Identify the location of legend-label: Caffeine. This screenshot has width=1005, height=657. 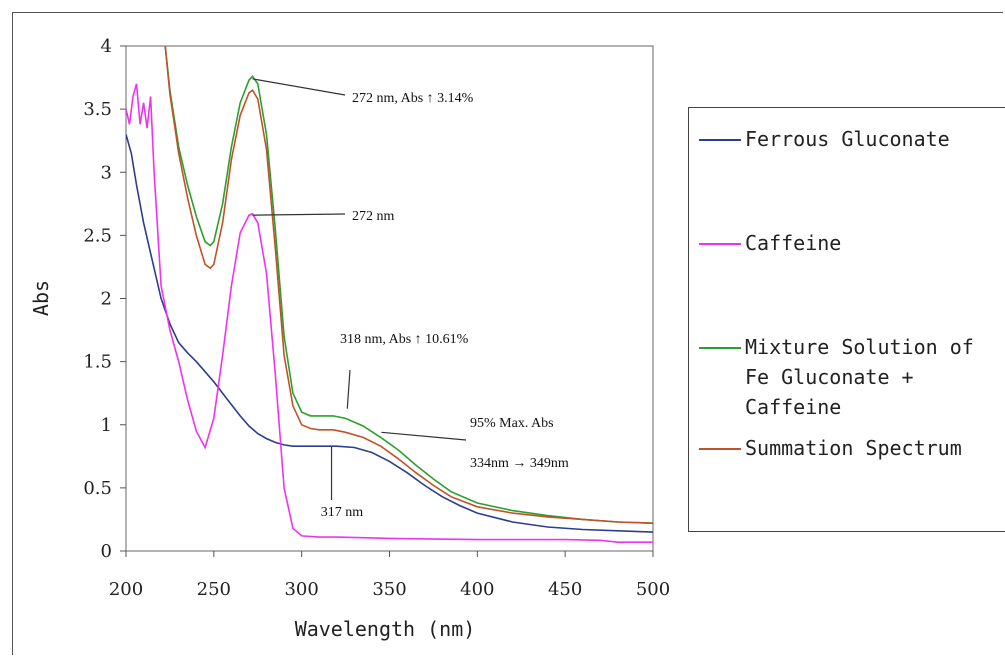
(793, 243).